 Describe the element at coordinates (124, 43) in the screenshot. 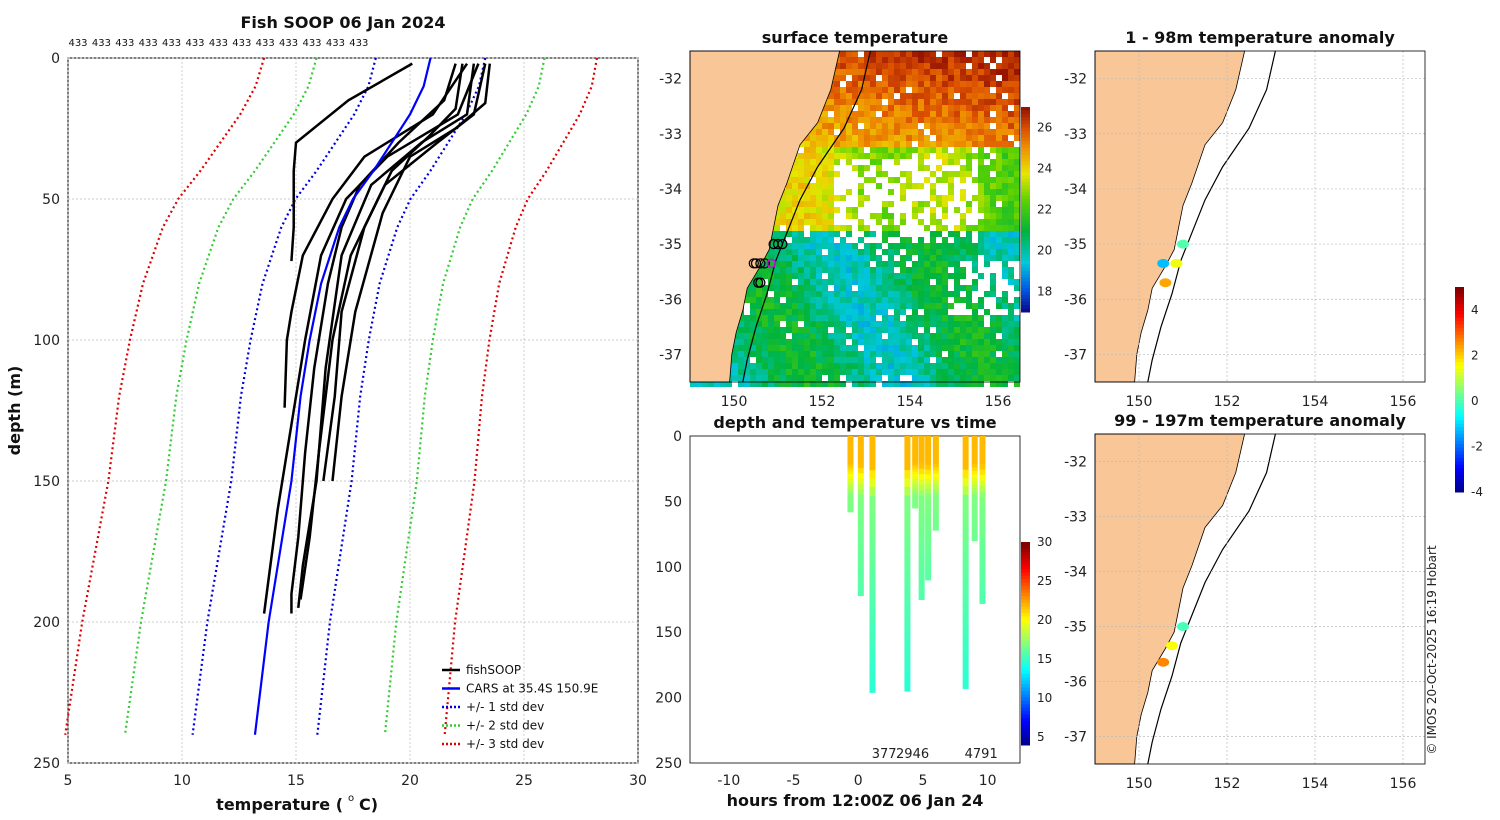

I see `cast-count-label: 433` at that location.